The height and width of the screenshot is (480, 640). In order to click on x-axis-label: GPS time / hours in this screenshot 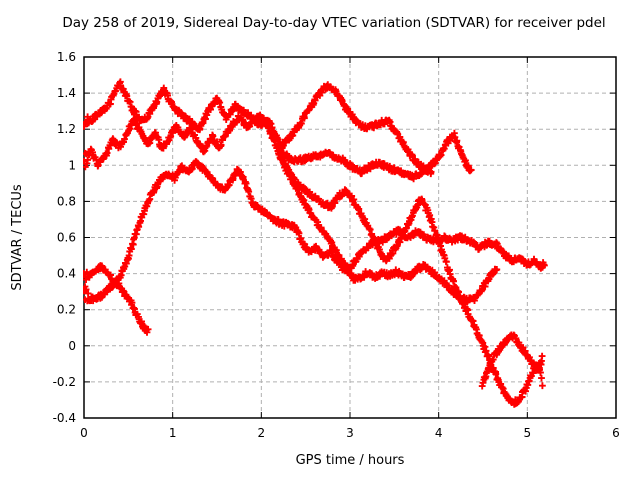, I will do `click(350, 460)`.